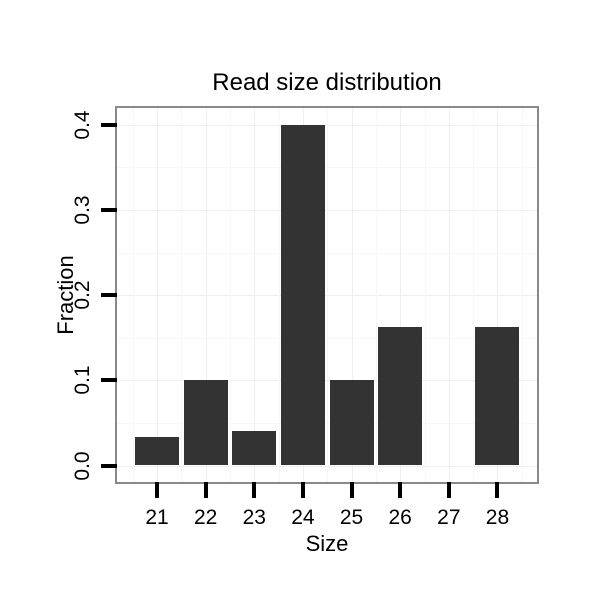 The image size is (600, 600). What do you see at coordinates (351, 517) in the screenshot?
I see `x-tick-label: 25` at bounding box center [351, 517].